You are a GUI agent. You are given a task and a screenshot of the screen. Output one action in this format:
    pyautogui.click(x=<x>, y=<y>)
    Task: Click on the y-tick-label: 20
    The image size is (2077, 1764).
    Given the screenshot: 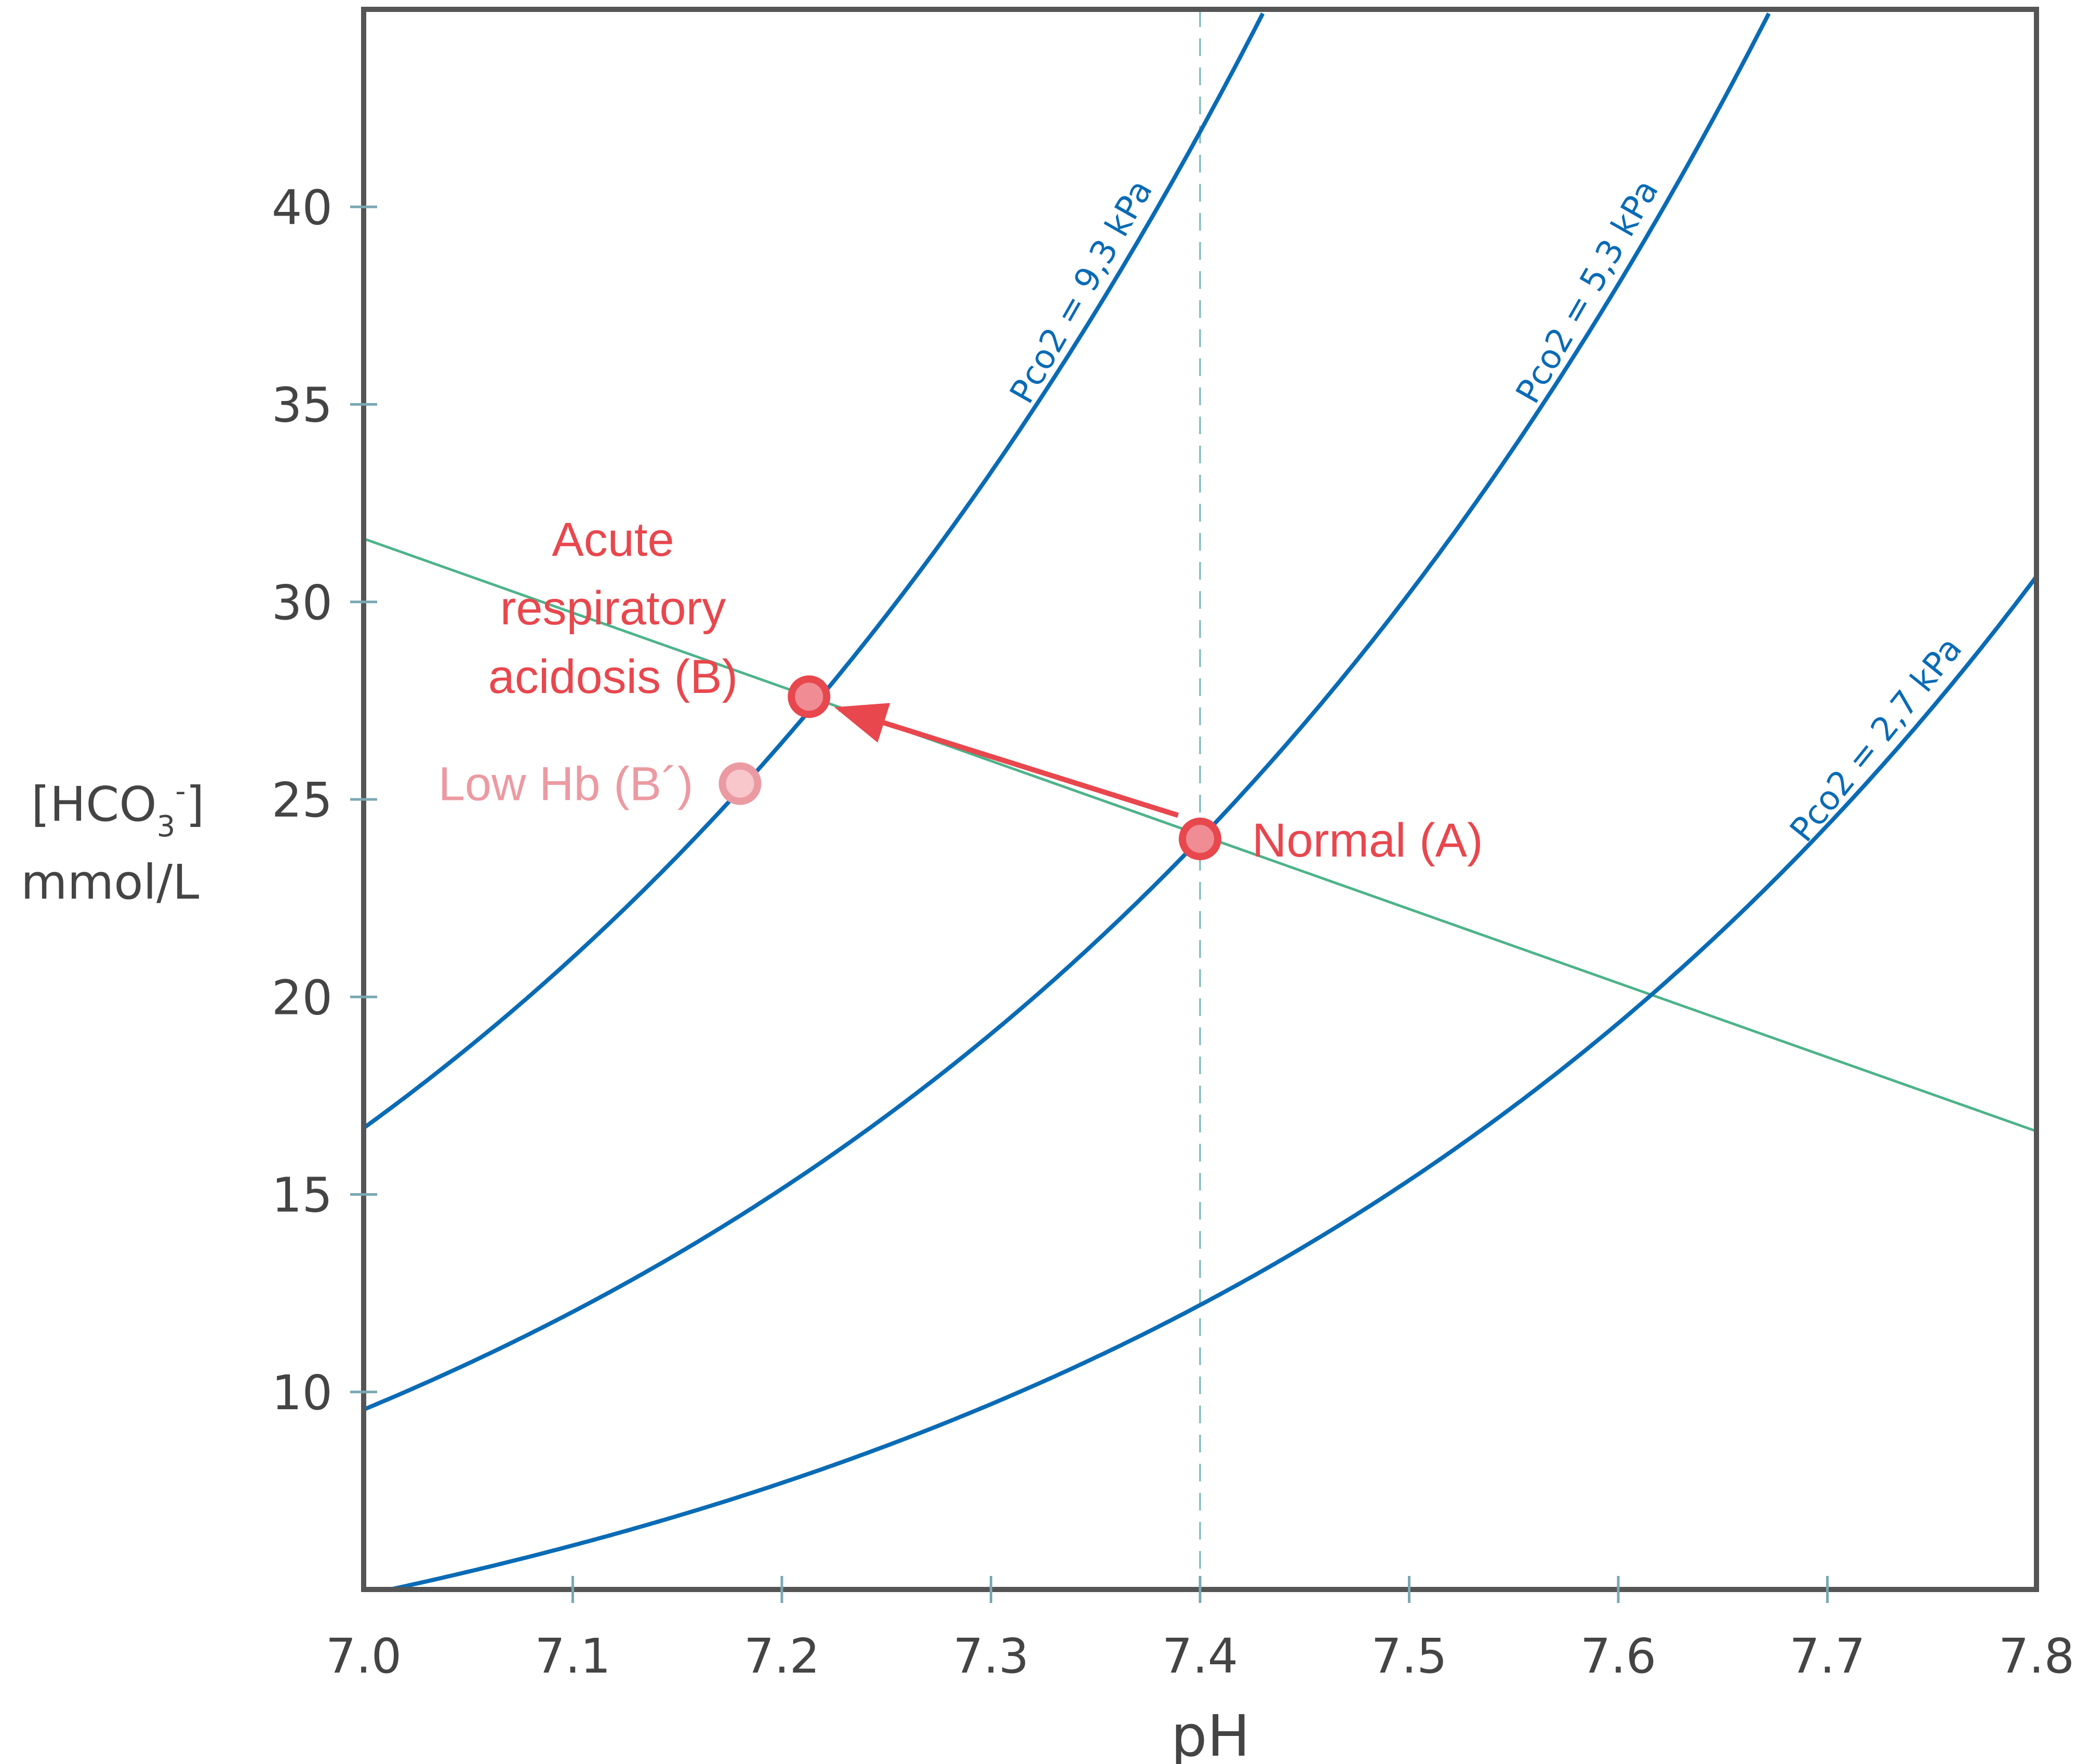 What is the action you would take?
    pyautogui.click(x=302, y=997)
    